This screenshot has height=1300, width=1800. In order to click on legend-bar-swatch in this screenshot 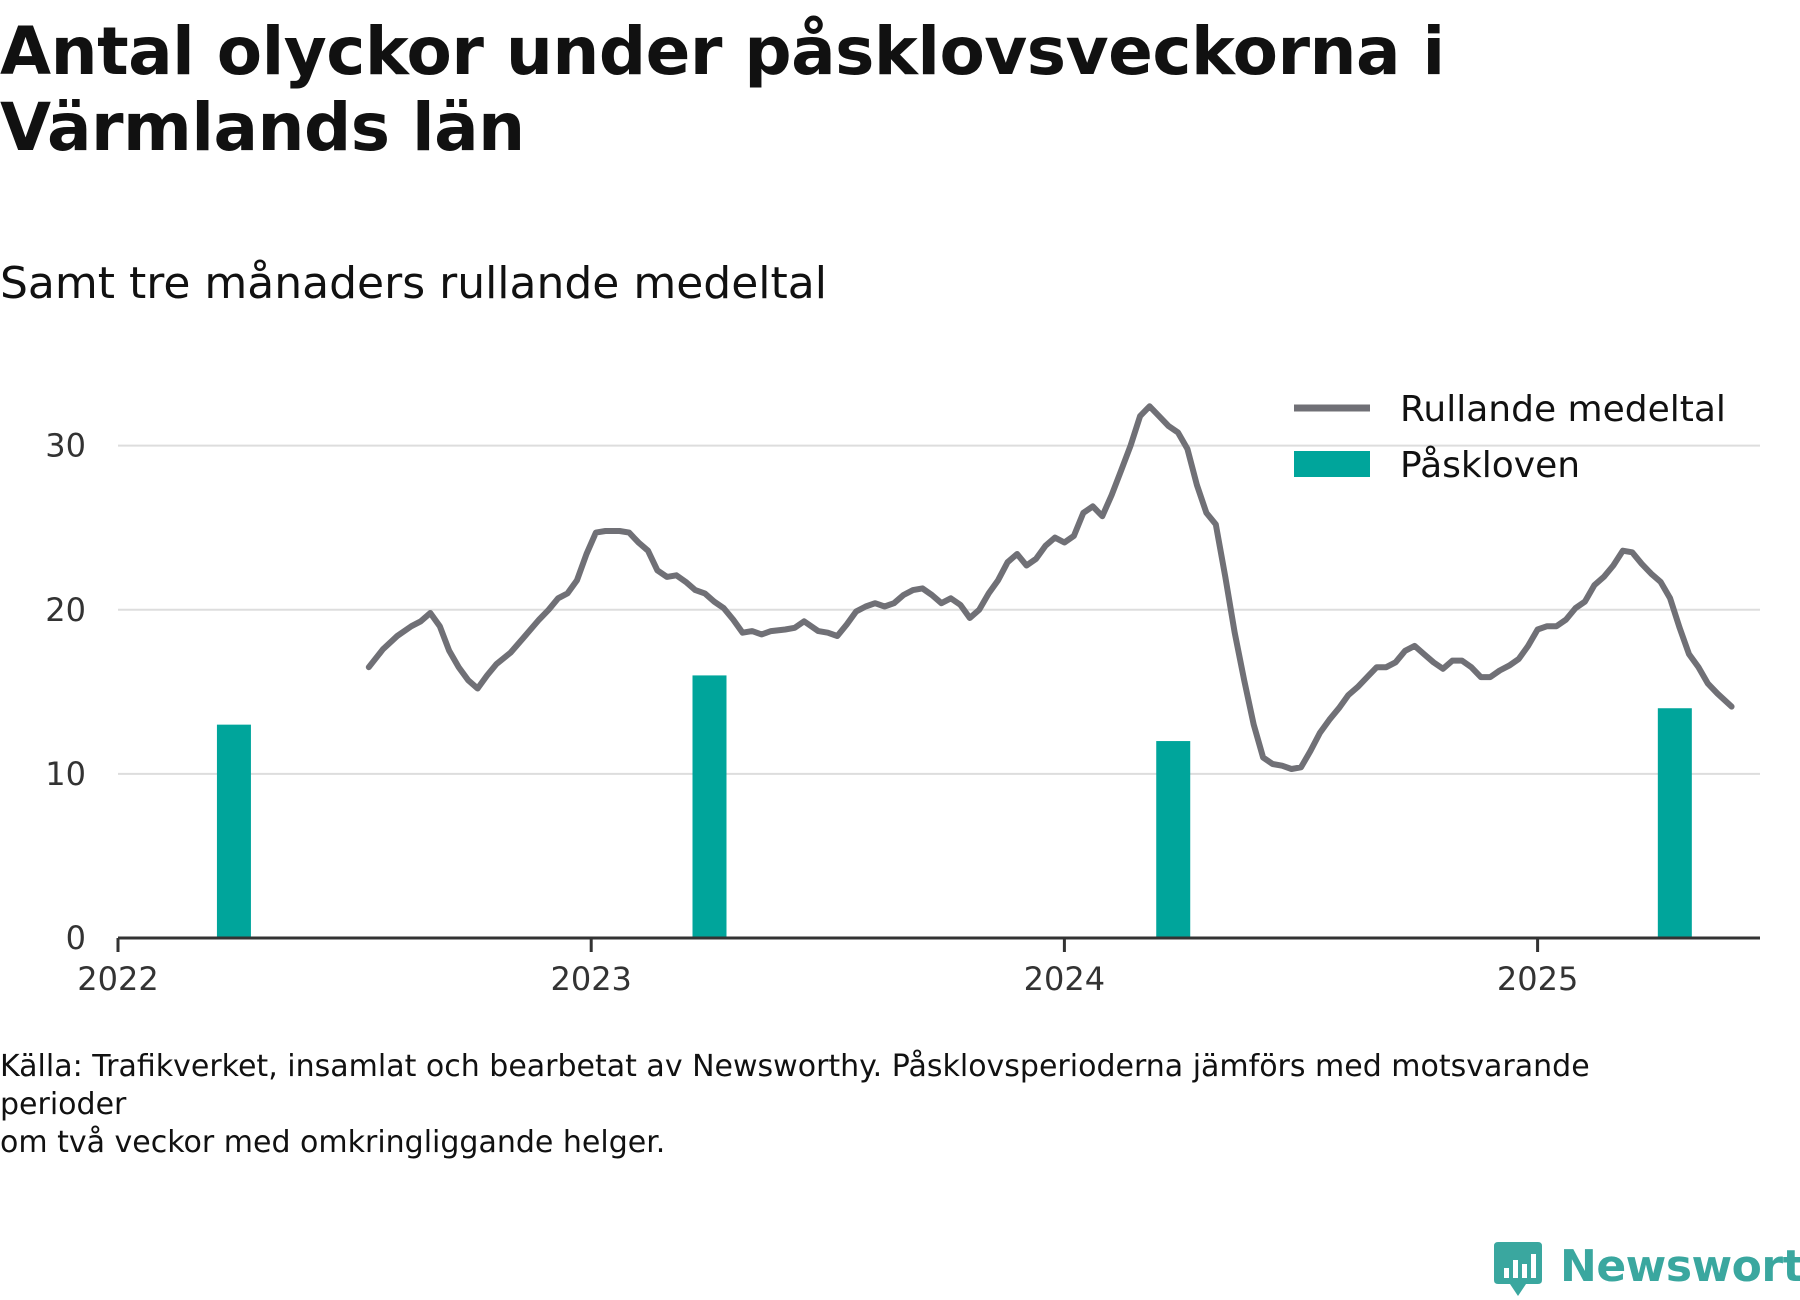, I will do `click(1332, 464)`.